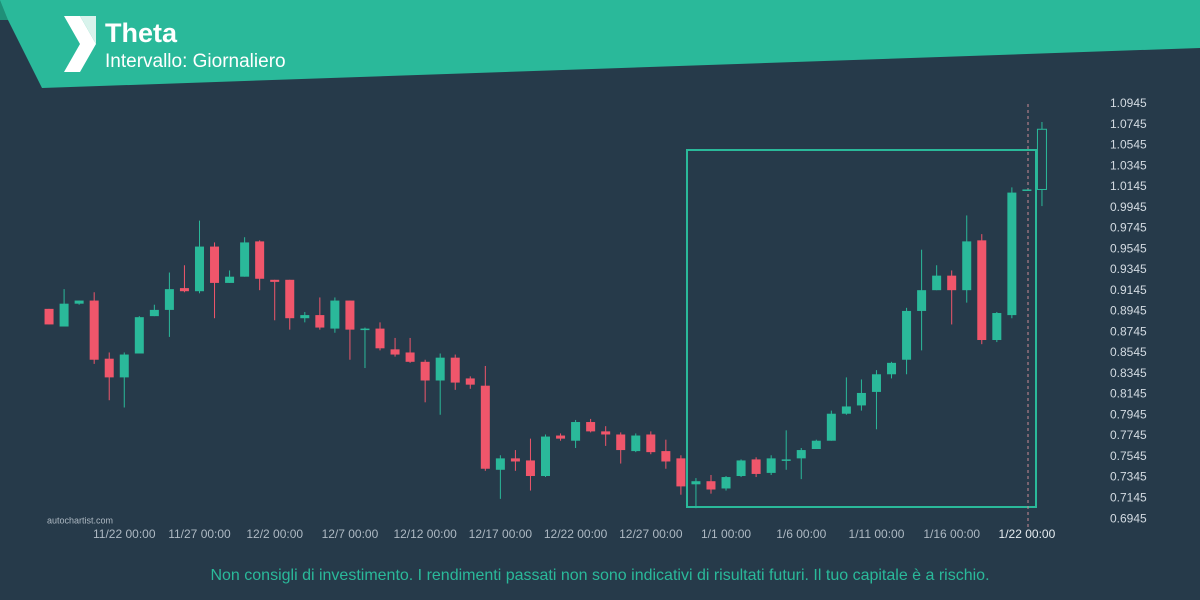 The width and height of the screenshot is (1200, 600). What do you see at coordinates (1128, 456) in the screenshot?
I see `y-tick-label: 0.7545` at bounding box center [1128, 456].